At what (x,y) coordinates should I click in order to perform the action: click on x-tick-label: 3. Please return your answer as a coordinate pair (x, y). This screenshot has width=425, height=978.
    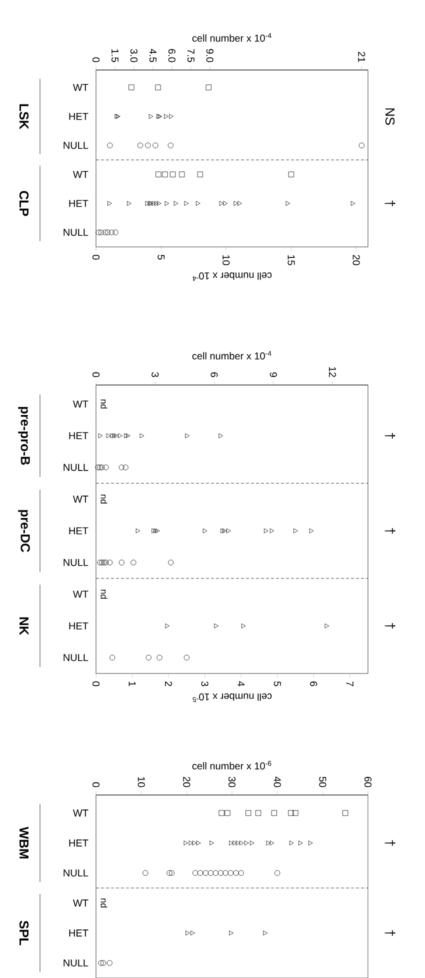
    Looking at the image, I should click on (204, 683).